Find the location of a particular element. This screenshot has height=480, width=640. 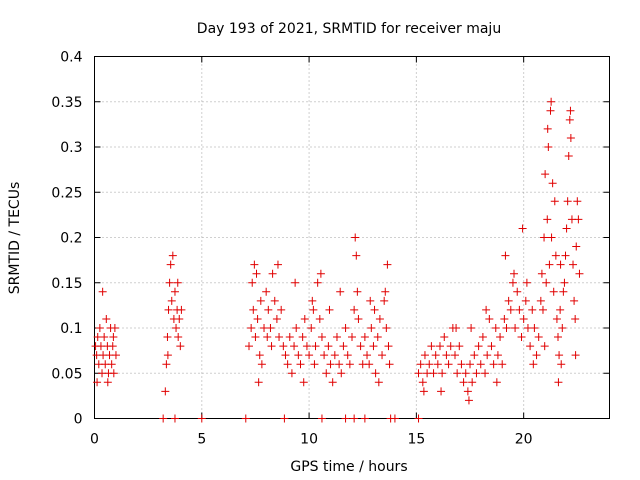

y-tick-label: 0.3 is located at coordinates (71, 148).